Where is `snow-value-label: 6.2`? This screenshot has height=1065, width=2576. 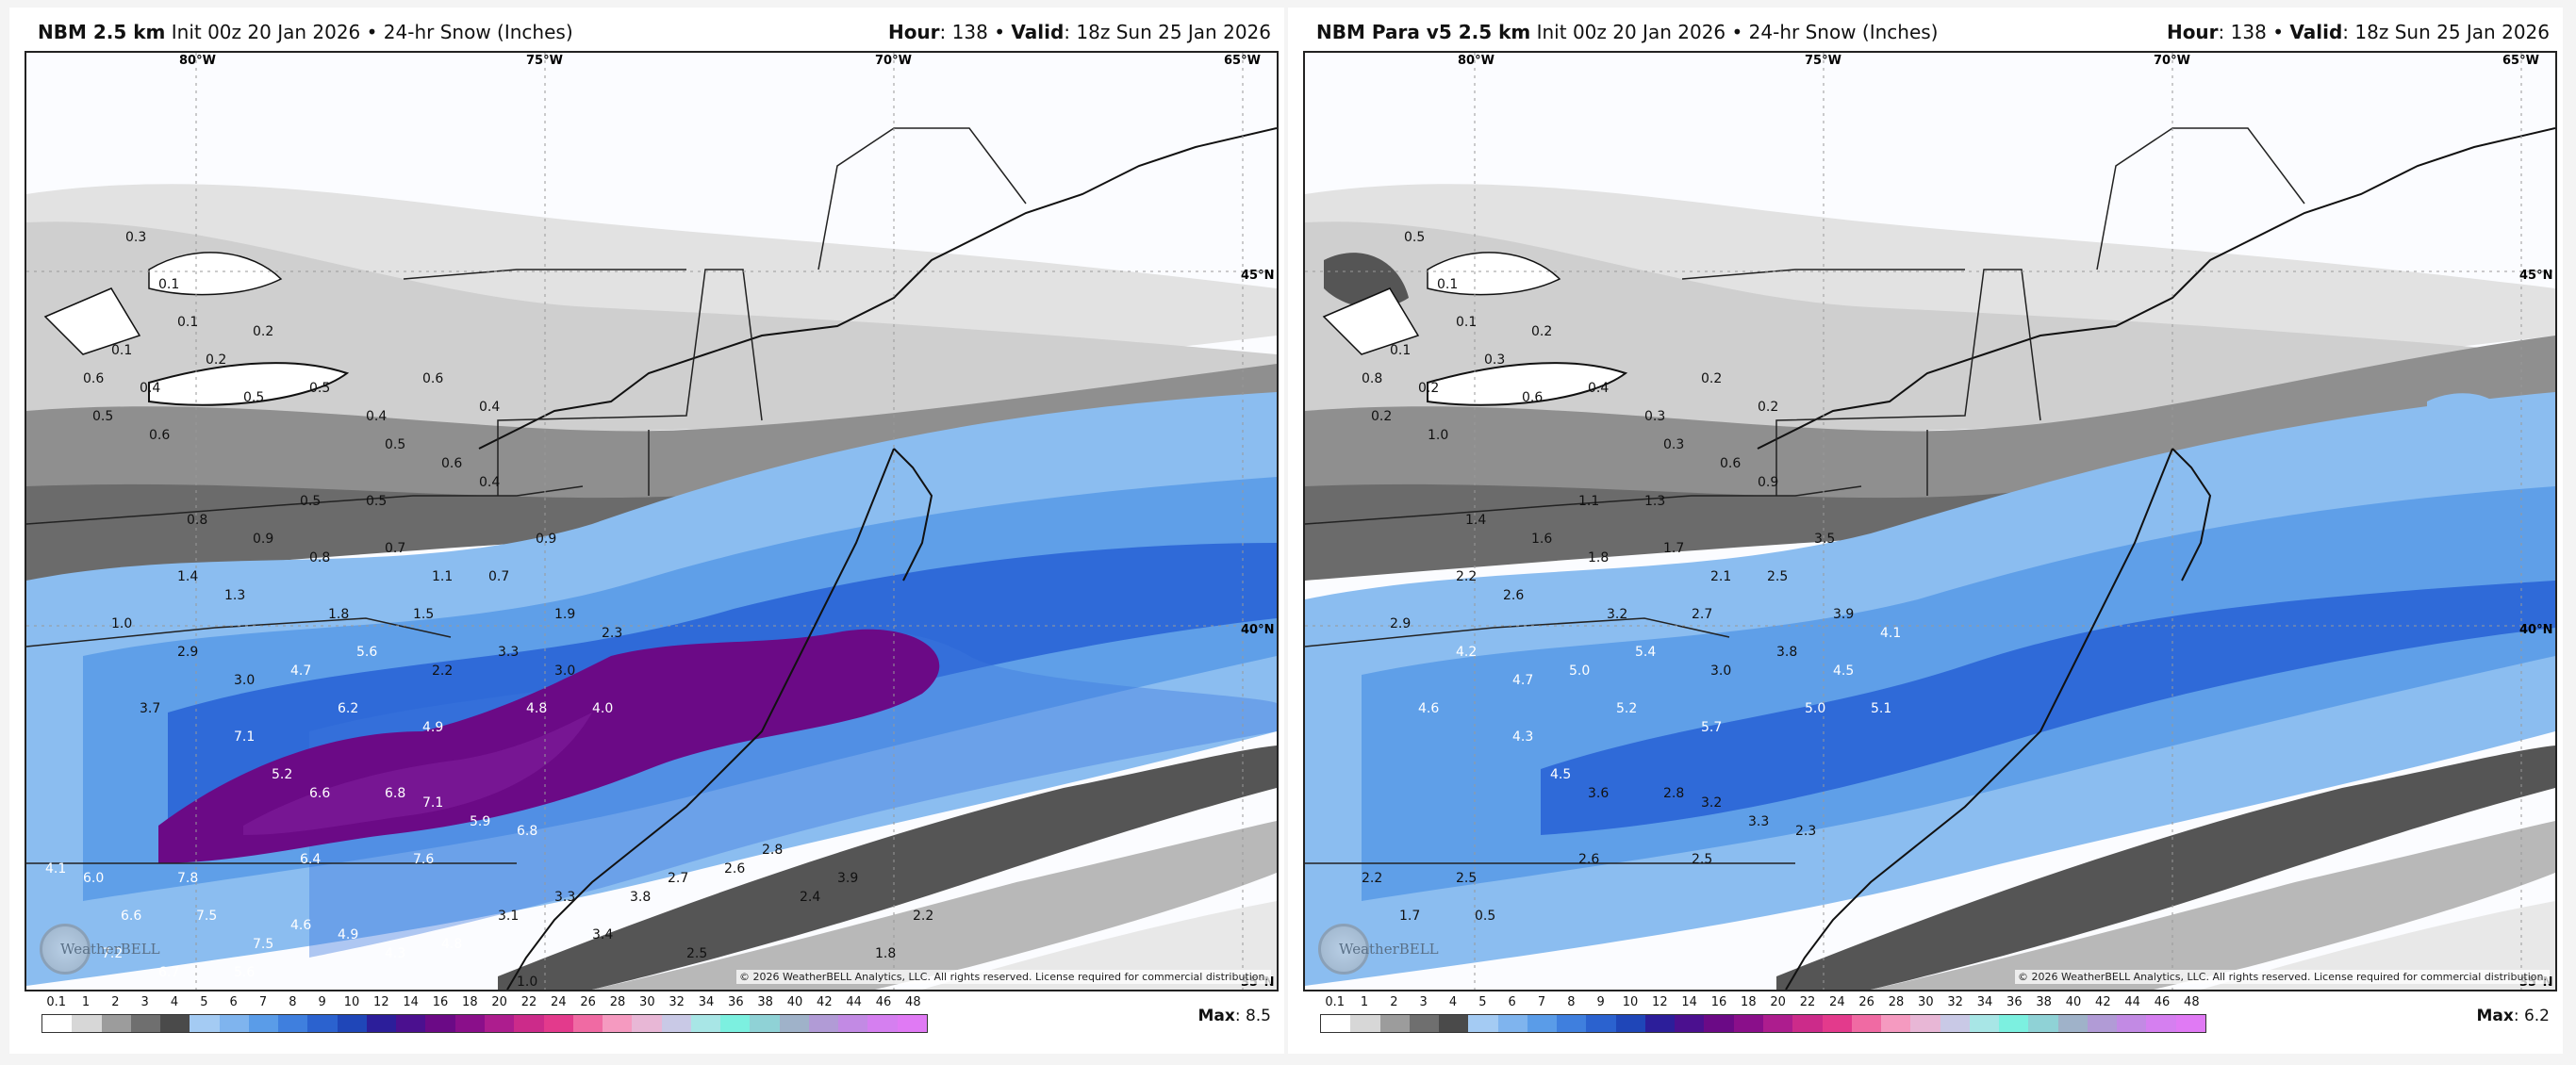 snow-value-label: 6.2 is located at coordinates (348, 708).